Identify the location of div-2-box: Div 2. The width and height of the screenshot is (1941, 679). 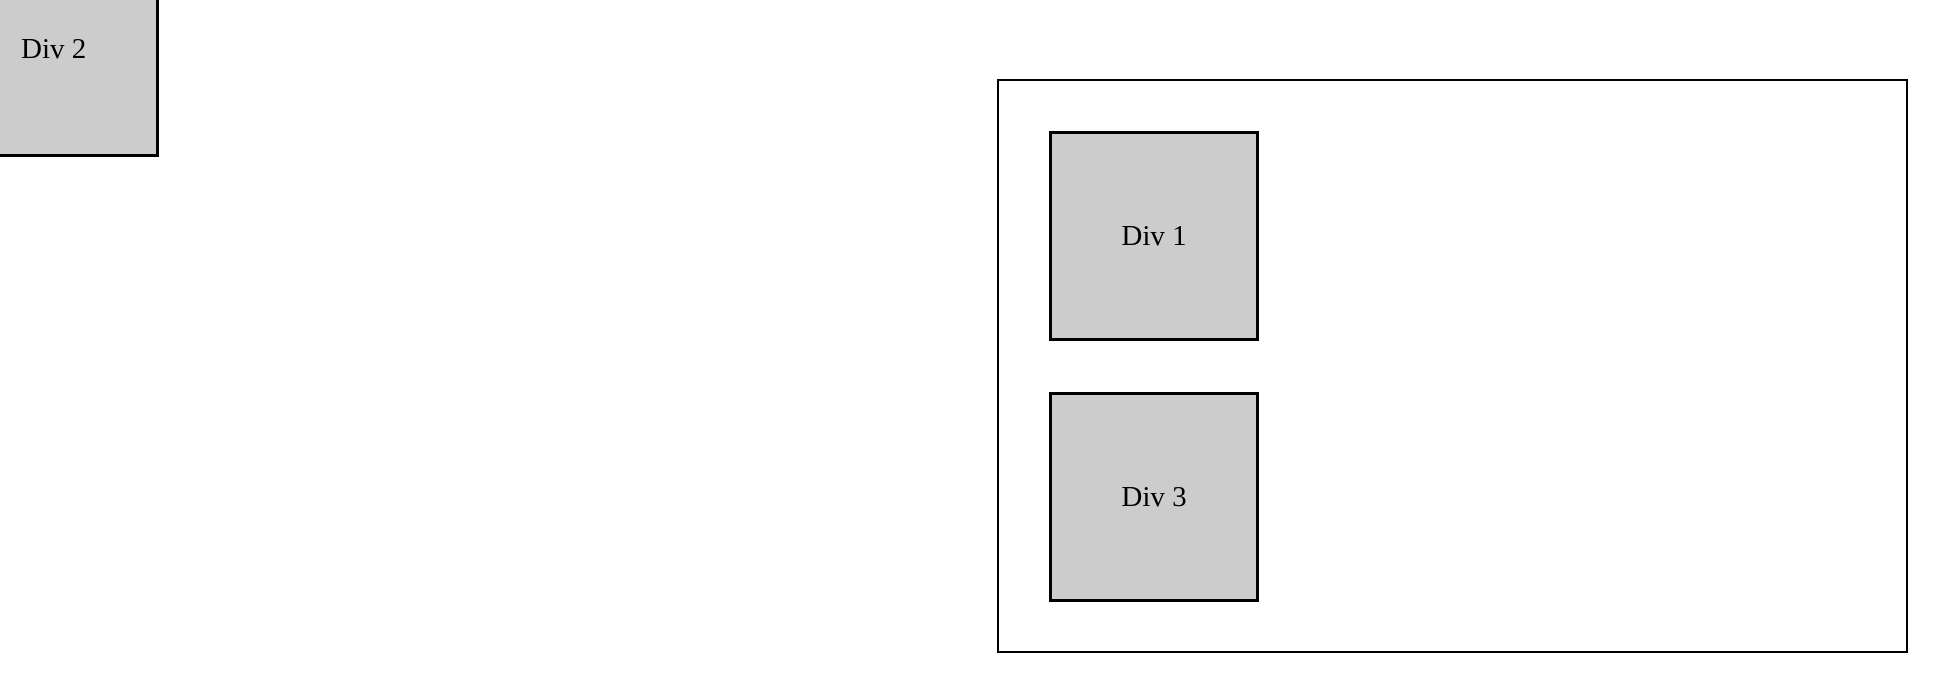
(79, 78).